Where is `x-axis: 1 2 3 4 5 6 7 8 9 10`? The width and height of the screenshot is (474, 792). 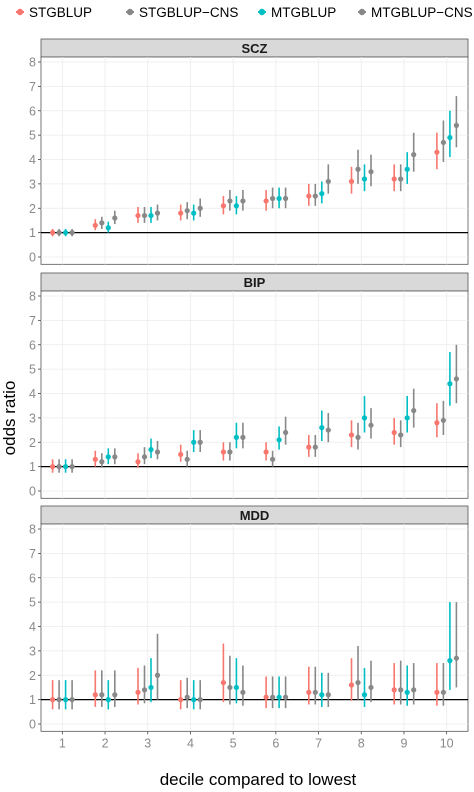
x-axis: 1 2 3 4 5 6 7 8 9 10 is located at coordinates (256, 740).